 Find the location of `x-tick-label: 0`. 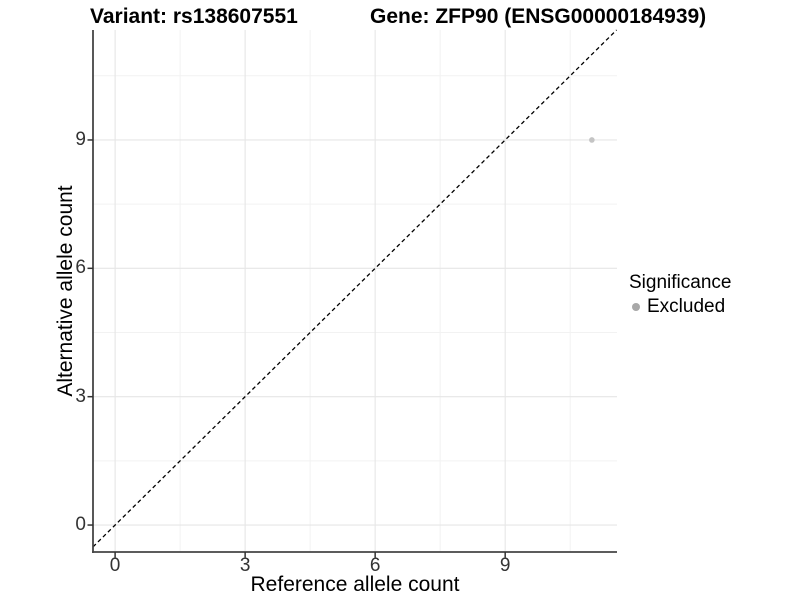

x-tick-label: 0 is located at coordinates (115, 565).